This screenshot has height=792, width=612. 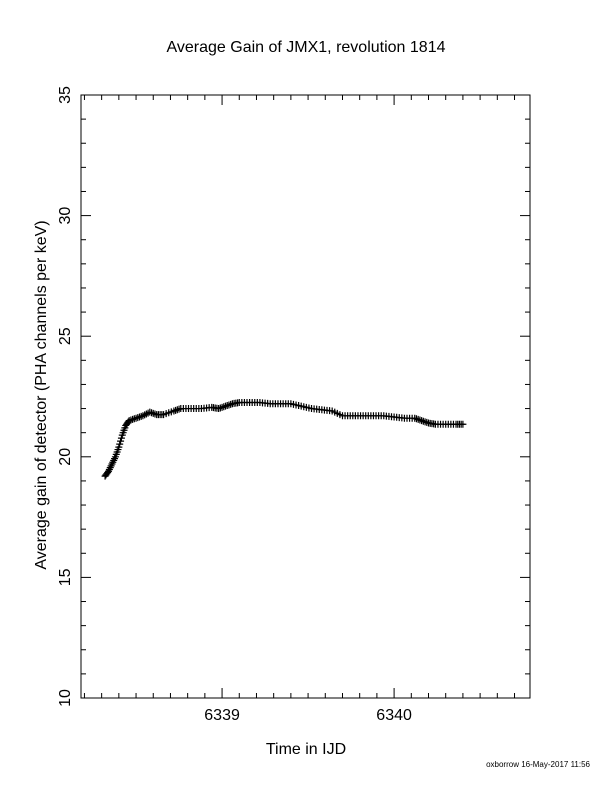 I want to click on y-tick-label: 10, so click(x=65, y=698).